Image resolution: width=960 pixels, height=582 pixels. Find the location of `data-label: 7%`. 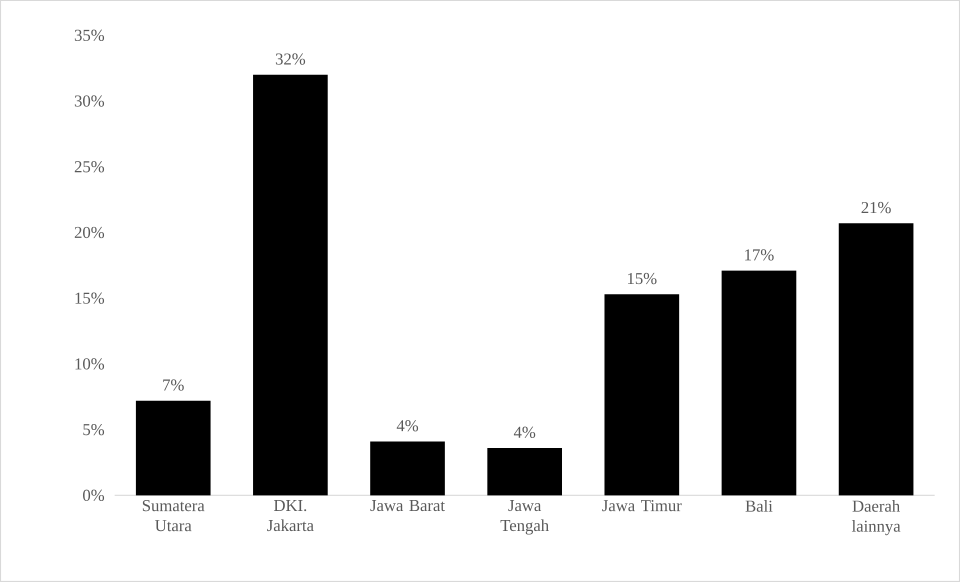

data-label: 7% is located at coordinates (173, 385).